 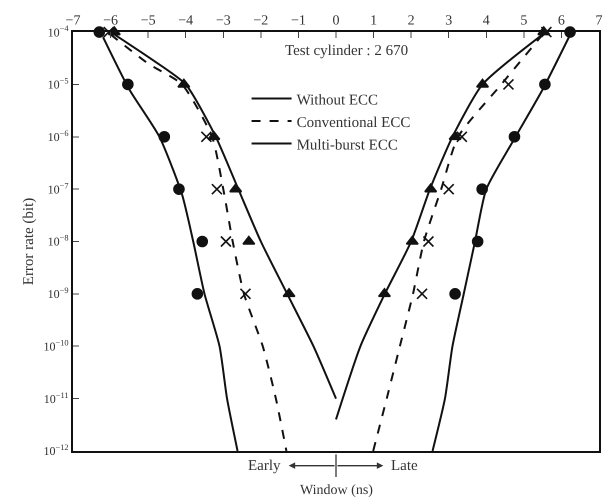 What do you see at coordinates (336, 20) in the screenshot?
I see `x-tick-label: 0` at bounding box center [336, 20].